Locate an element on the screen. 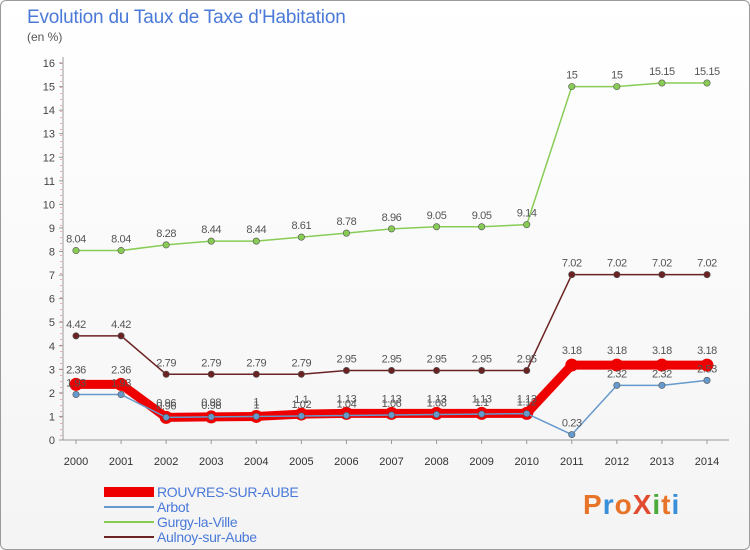 The image size is (750, 550). legend-label-arbot: Arbot is located at coordinates (173, 507).